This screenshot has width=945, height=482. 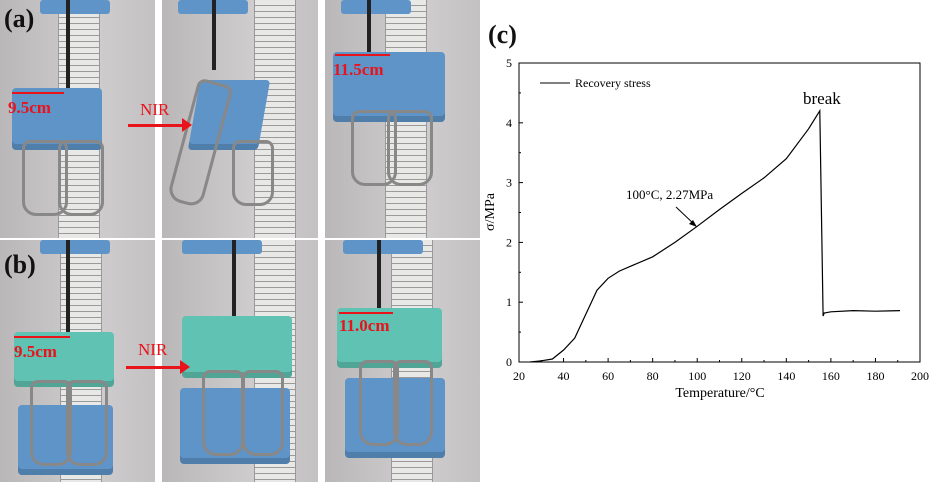 What do you see at coordinates (509, 63) in the screenshot?
I see `y-tick-label: 5` at bounding box center [509, 63].